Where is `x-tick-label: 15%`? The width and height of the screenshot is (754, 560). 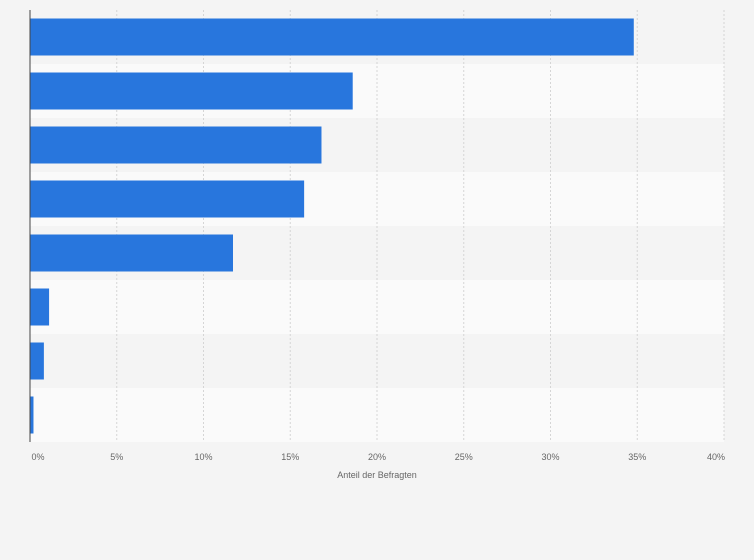
x-tick-label: 15% is located at coordinates (290, 457).